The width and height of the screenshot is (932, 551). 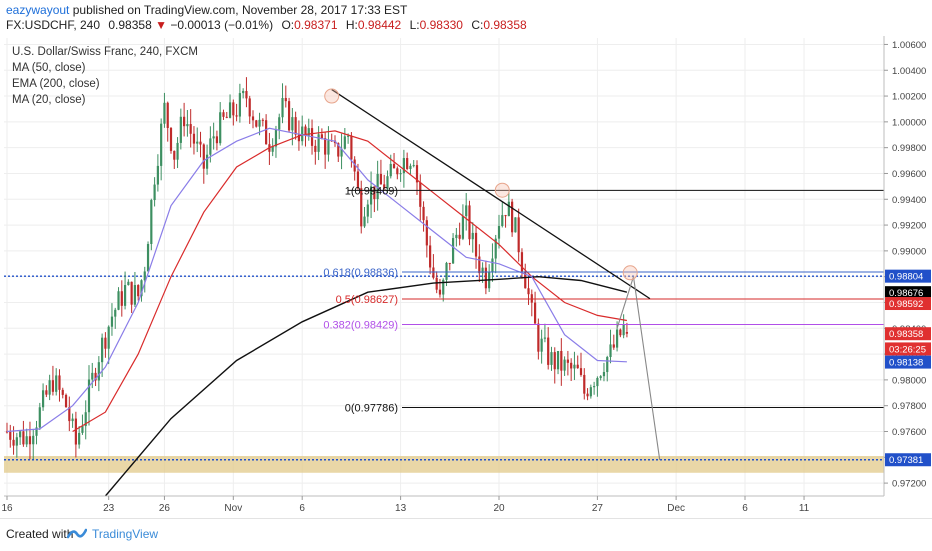 I want to click on open-value: 0.98371, so click(x=316, y=25).